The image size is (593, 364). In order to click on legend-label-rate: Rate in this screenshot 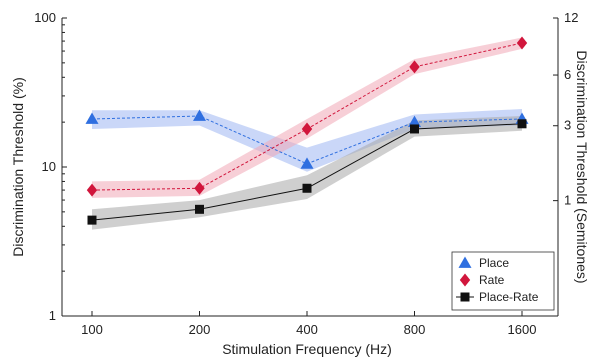, I will do `click(492, 280)`.